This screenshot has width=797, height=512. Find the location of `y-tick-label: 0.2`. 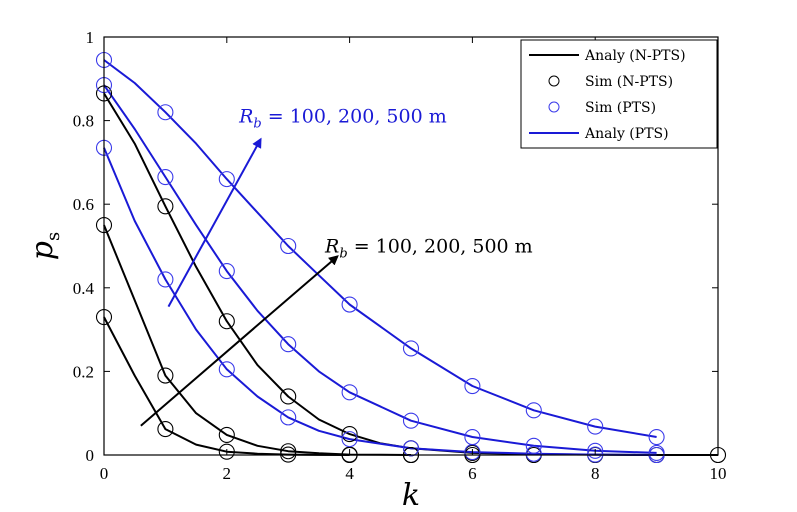

y-tick-label: 0.2 is located at coordinates (83, 371).